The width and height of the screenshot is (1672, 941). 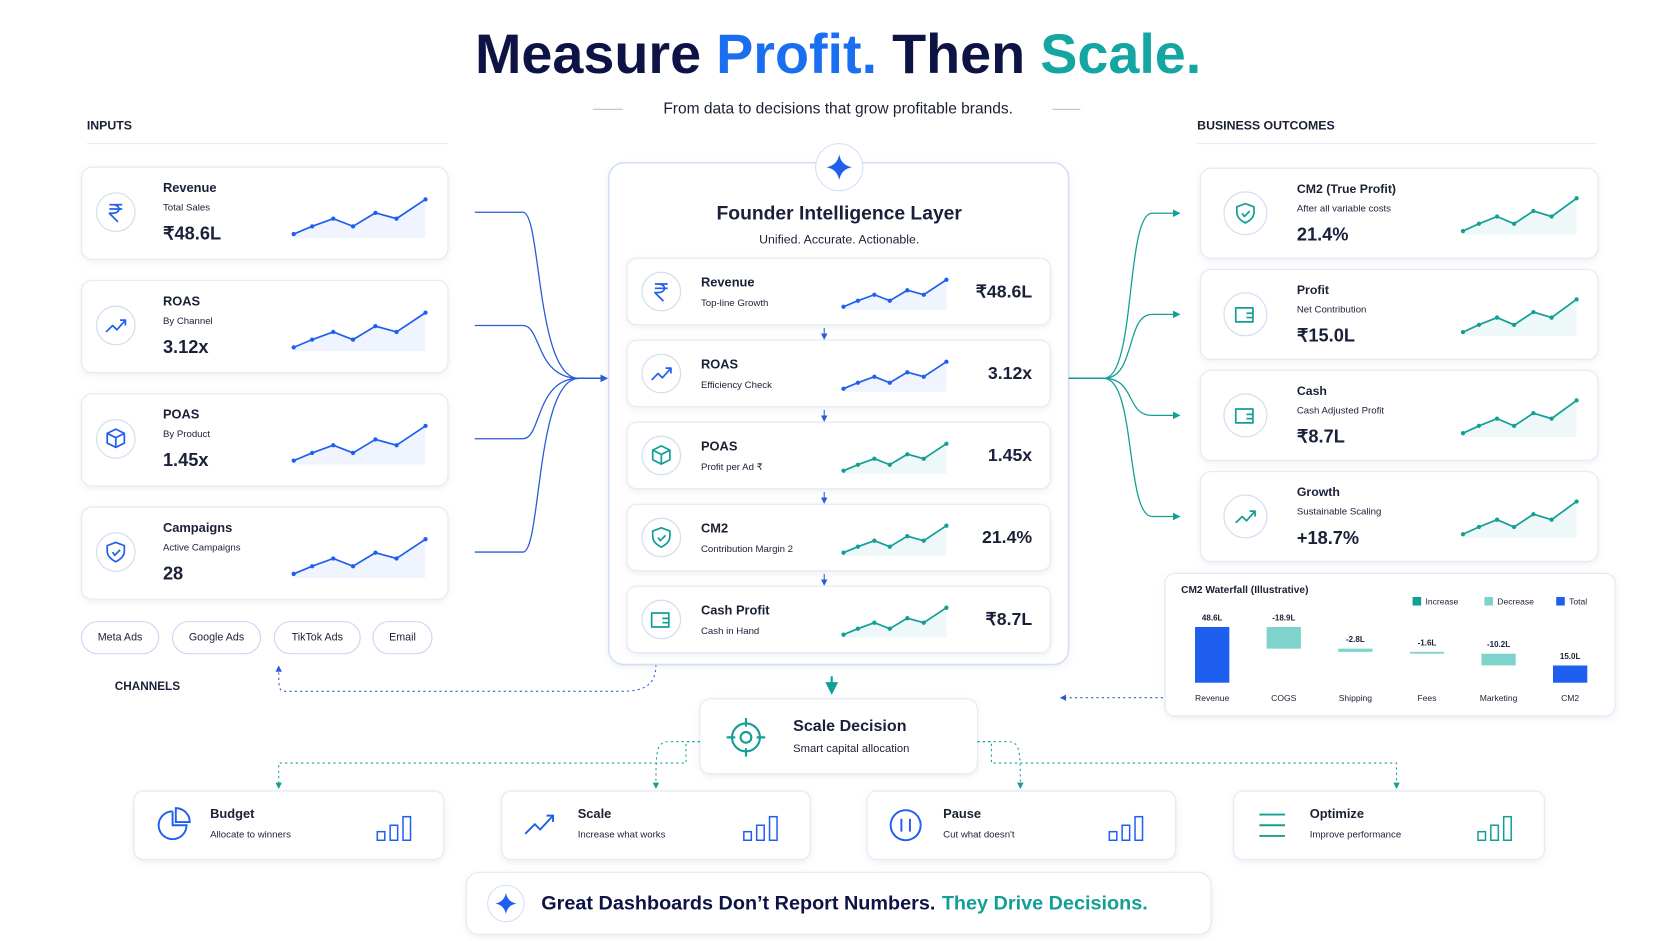 What do you see at coordinates (746, 737) in the screenshot?
I see `target-icon` at bounding box center [746, 737].